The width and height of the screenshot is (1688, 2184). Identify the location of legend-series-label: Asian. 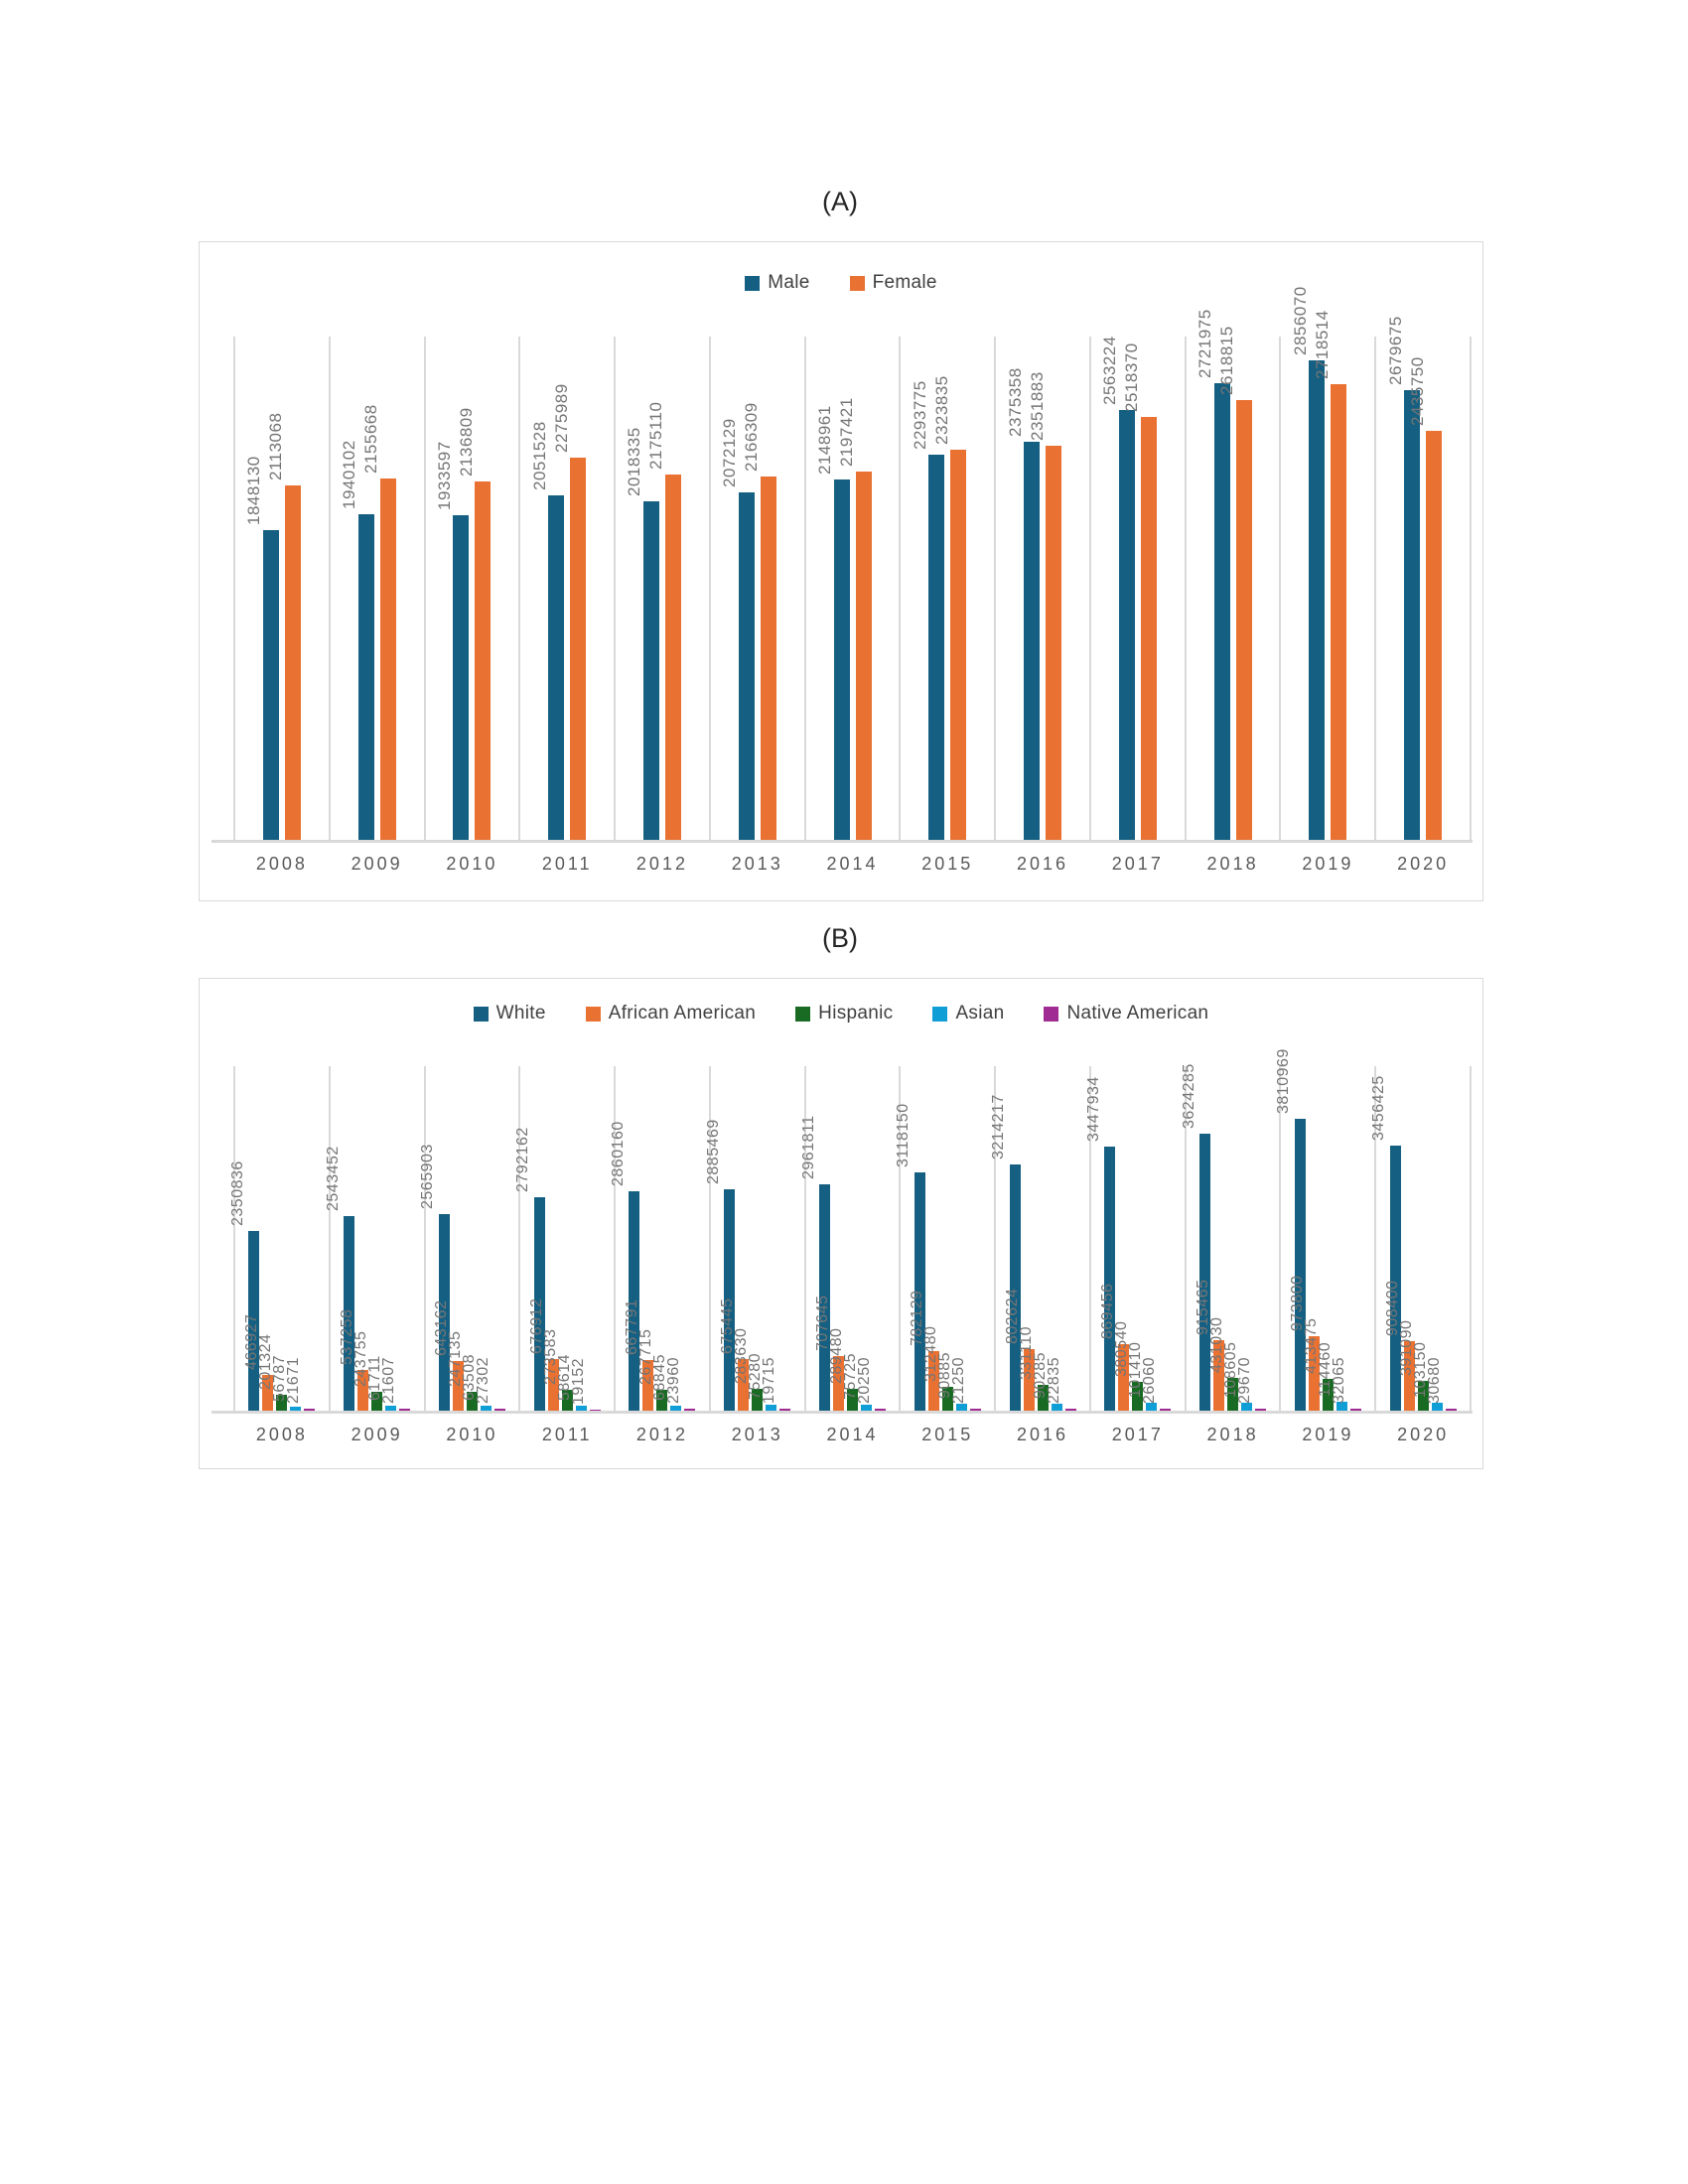
(980, 1013).